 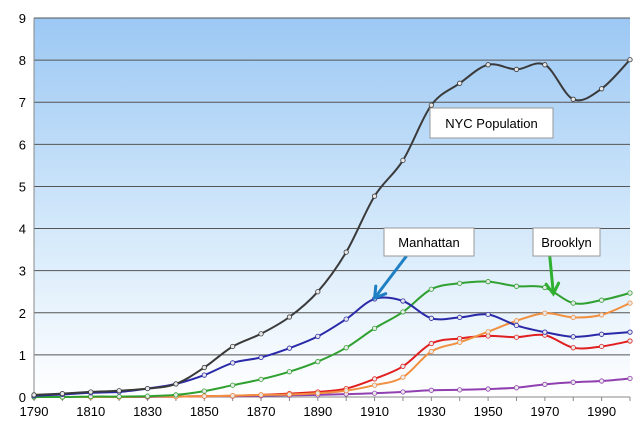 I want to click on x-tick-label: 1890, so click(x=317, y=411).